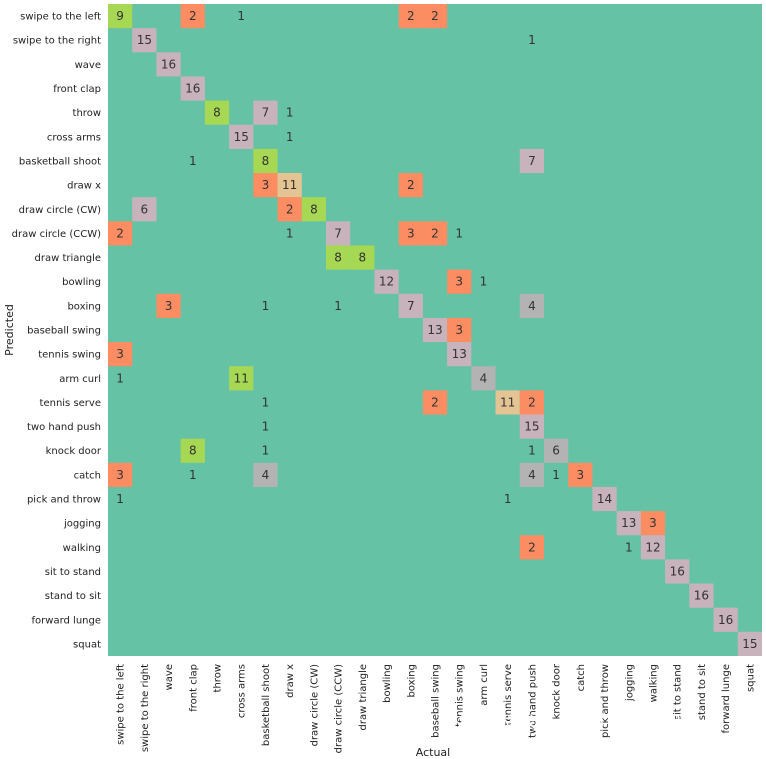 Image resolution: width=766 pixels, height=759 pixels. I want to click on y-tick-label: knock door, so click(74, 451).